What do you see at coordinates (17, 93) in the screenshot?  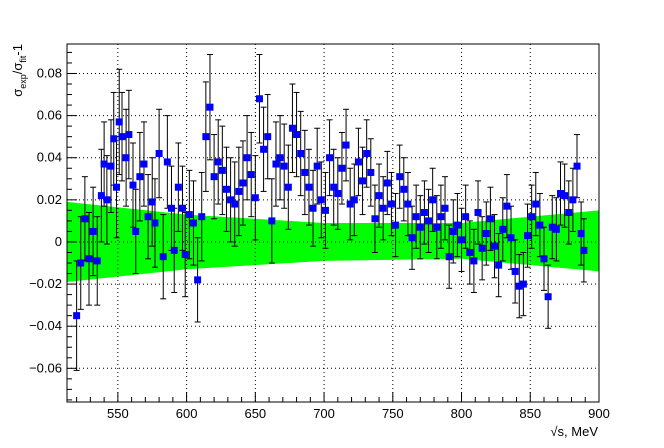 I see `y-axis-title-sigma: σ` at bounding box center [17, 93].